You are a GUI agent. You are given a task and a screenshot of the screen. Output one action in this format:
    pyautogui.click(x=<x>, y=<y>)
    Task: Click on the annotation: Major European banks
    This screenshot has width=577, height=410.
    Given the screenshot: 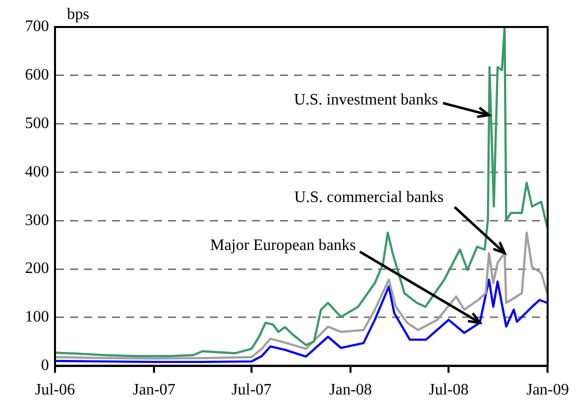 What is the action you would take?
    pyautogui.click(x=283, y=245)
    